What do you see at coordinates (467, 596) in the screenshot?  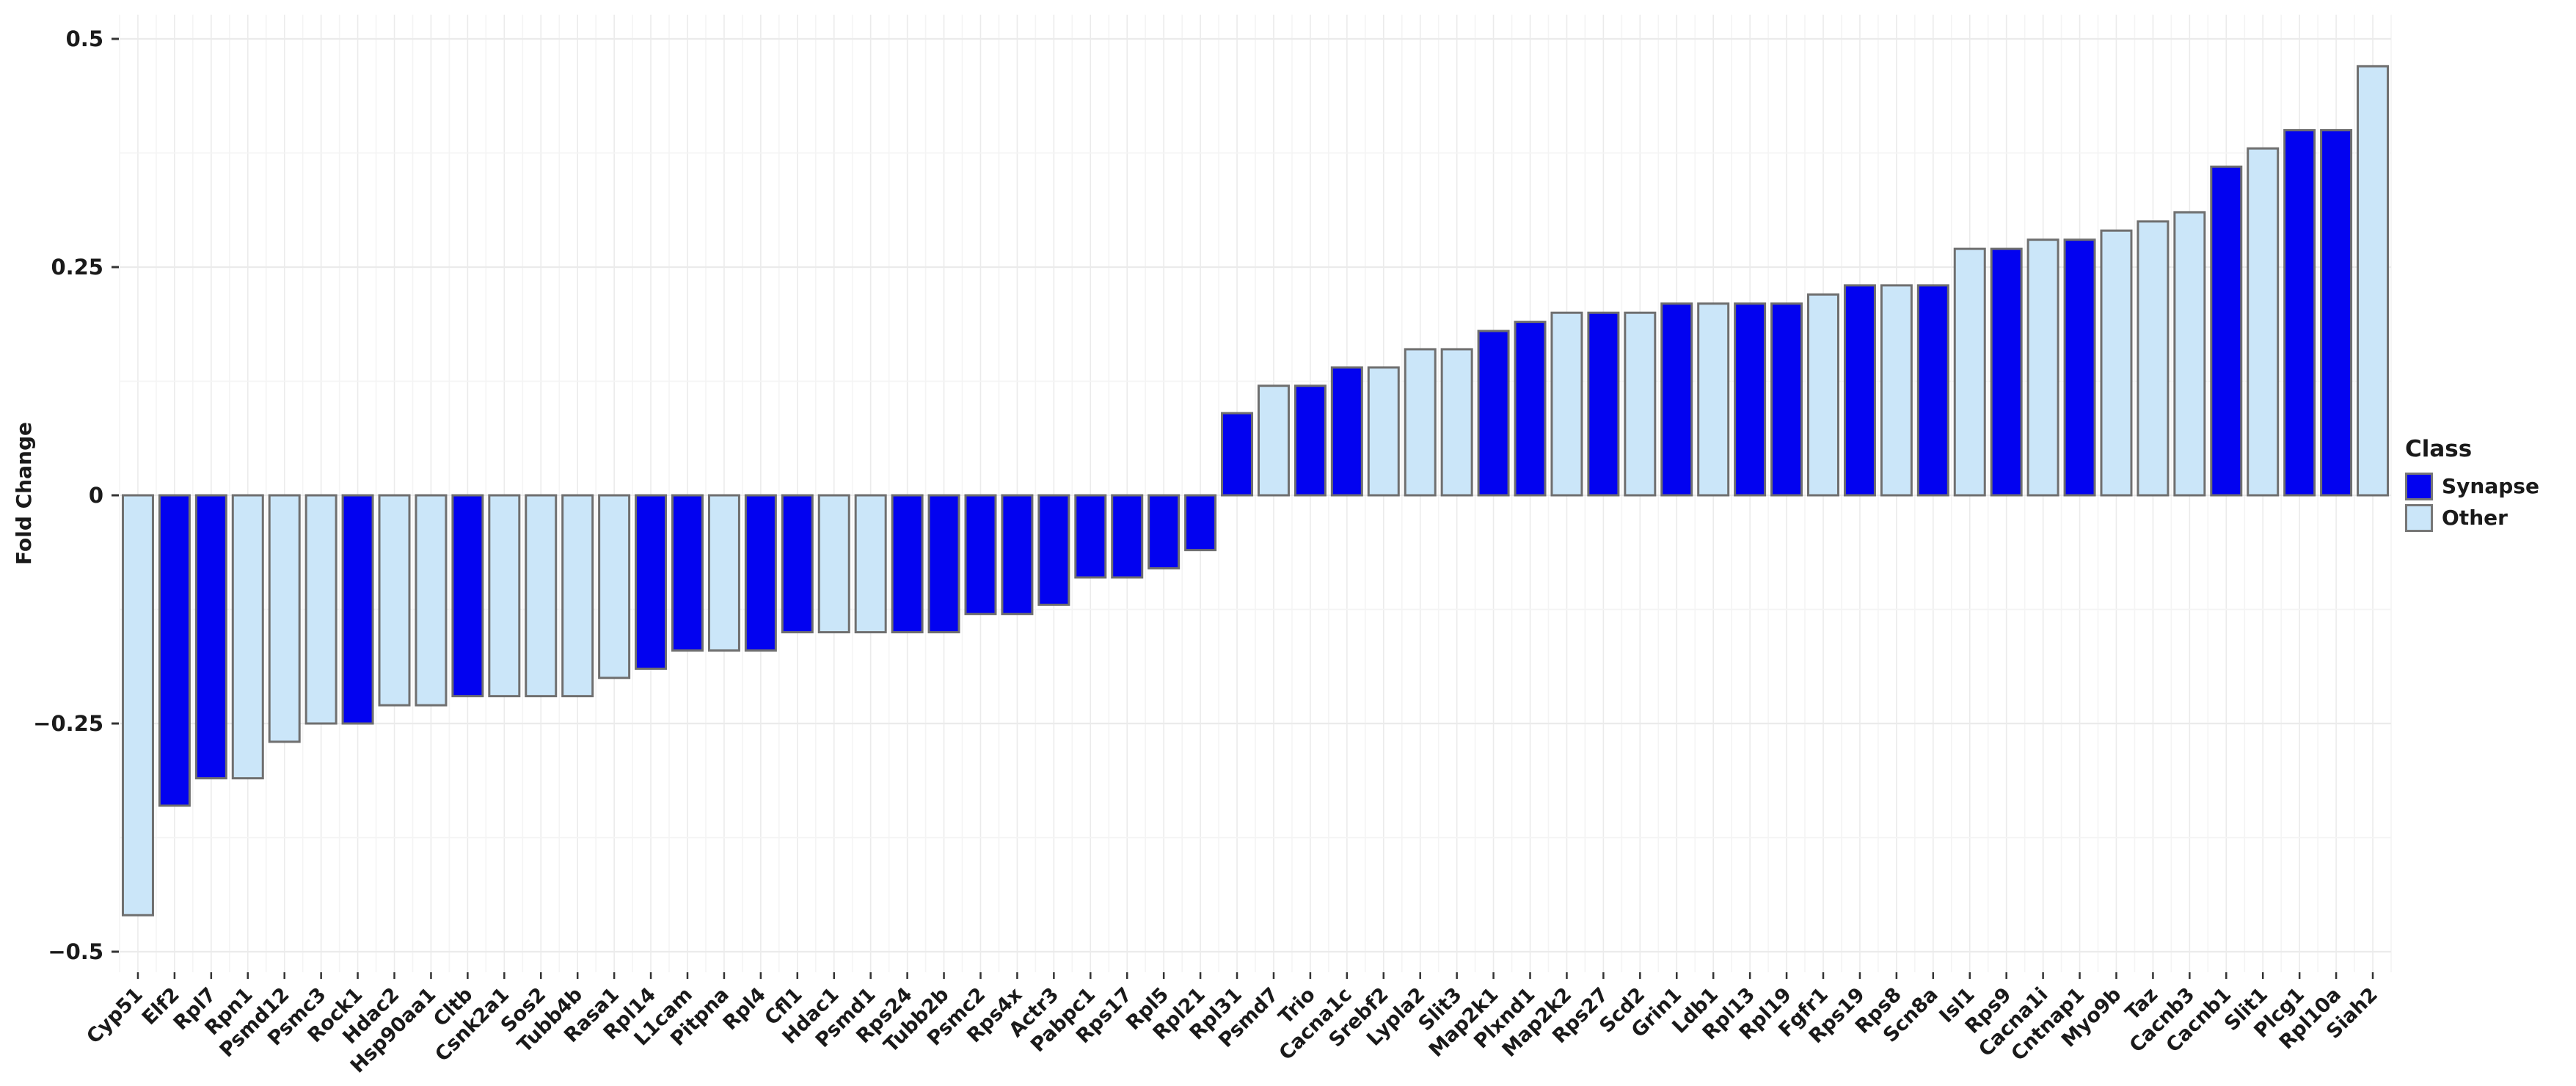 I see `bar-Cltb` at bounding box center [467, 596].